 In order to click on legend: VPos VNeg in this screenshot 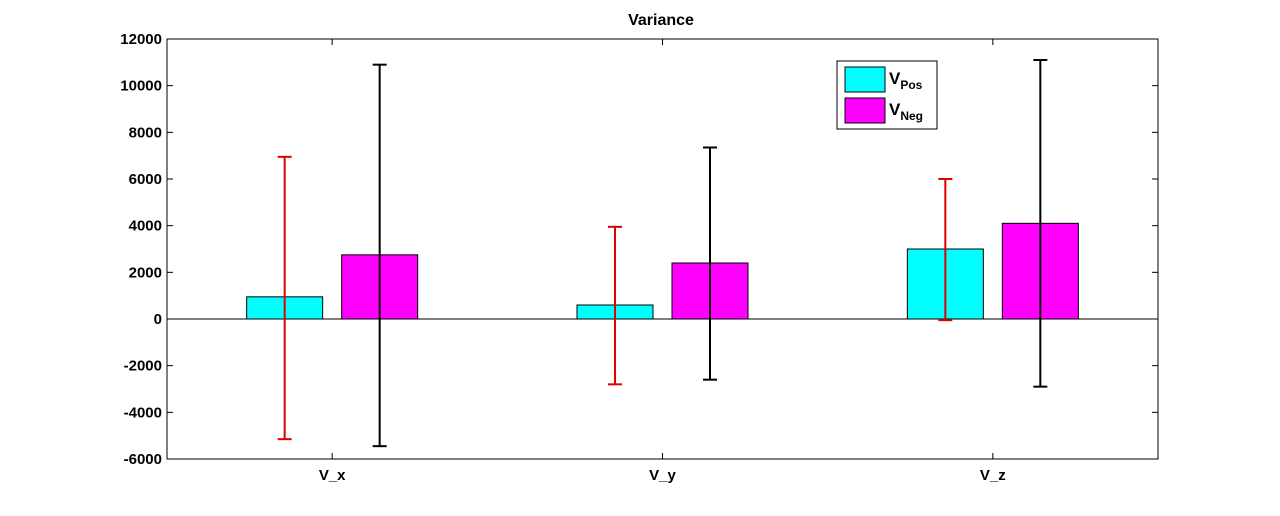, I will do `click(887, 95)`.